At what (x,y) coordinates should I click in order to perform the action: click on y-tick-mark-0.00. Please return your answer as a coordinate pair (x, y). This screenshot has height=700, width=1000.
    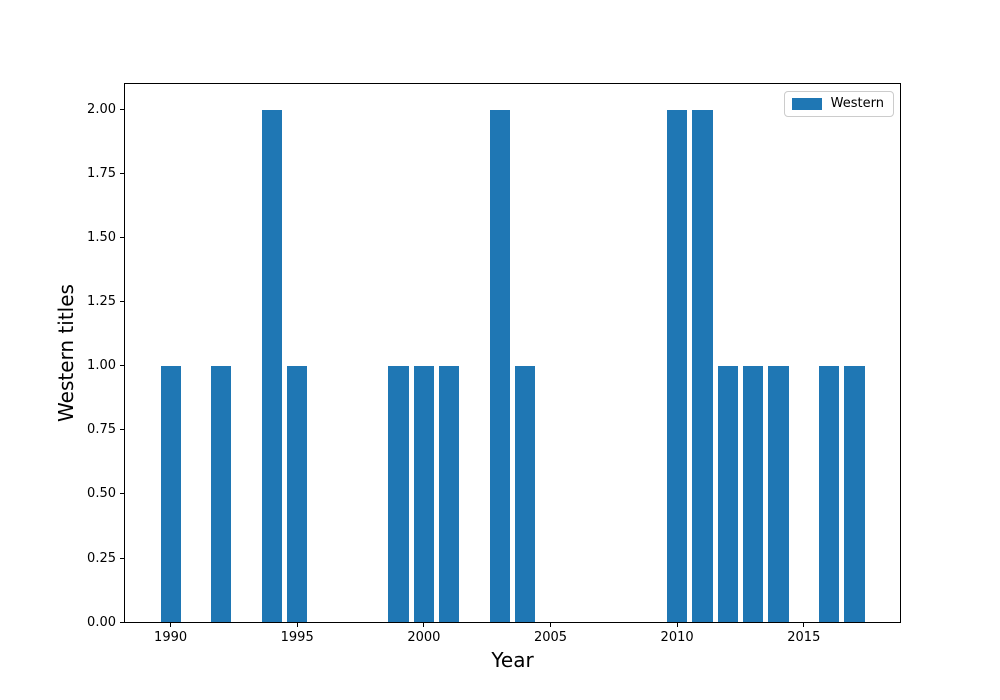
    Looking at the image, I should click on (122, 622).